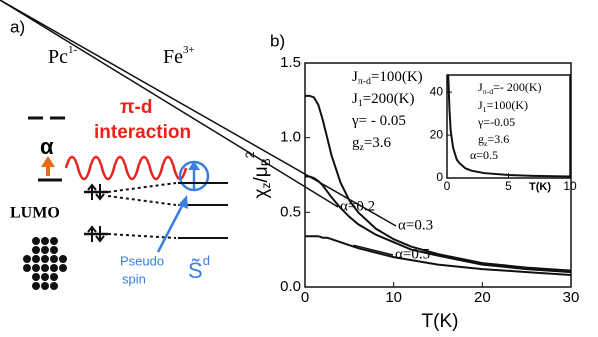 The width and height of the screenshot is (598, 337). Describe the element at coordinates (290, 211) in the screenshot. I see `y-tick-label: 0.5` at that location.